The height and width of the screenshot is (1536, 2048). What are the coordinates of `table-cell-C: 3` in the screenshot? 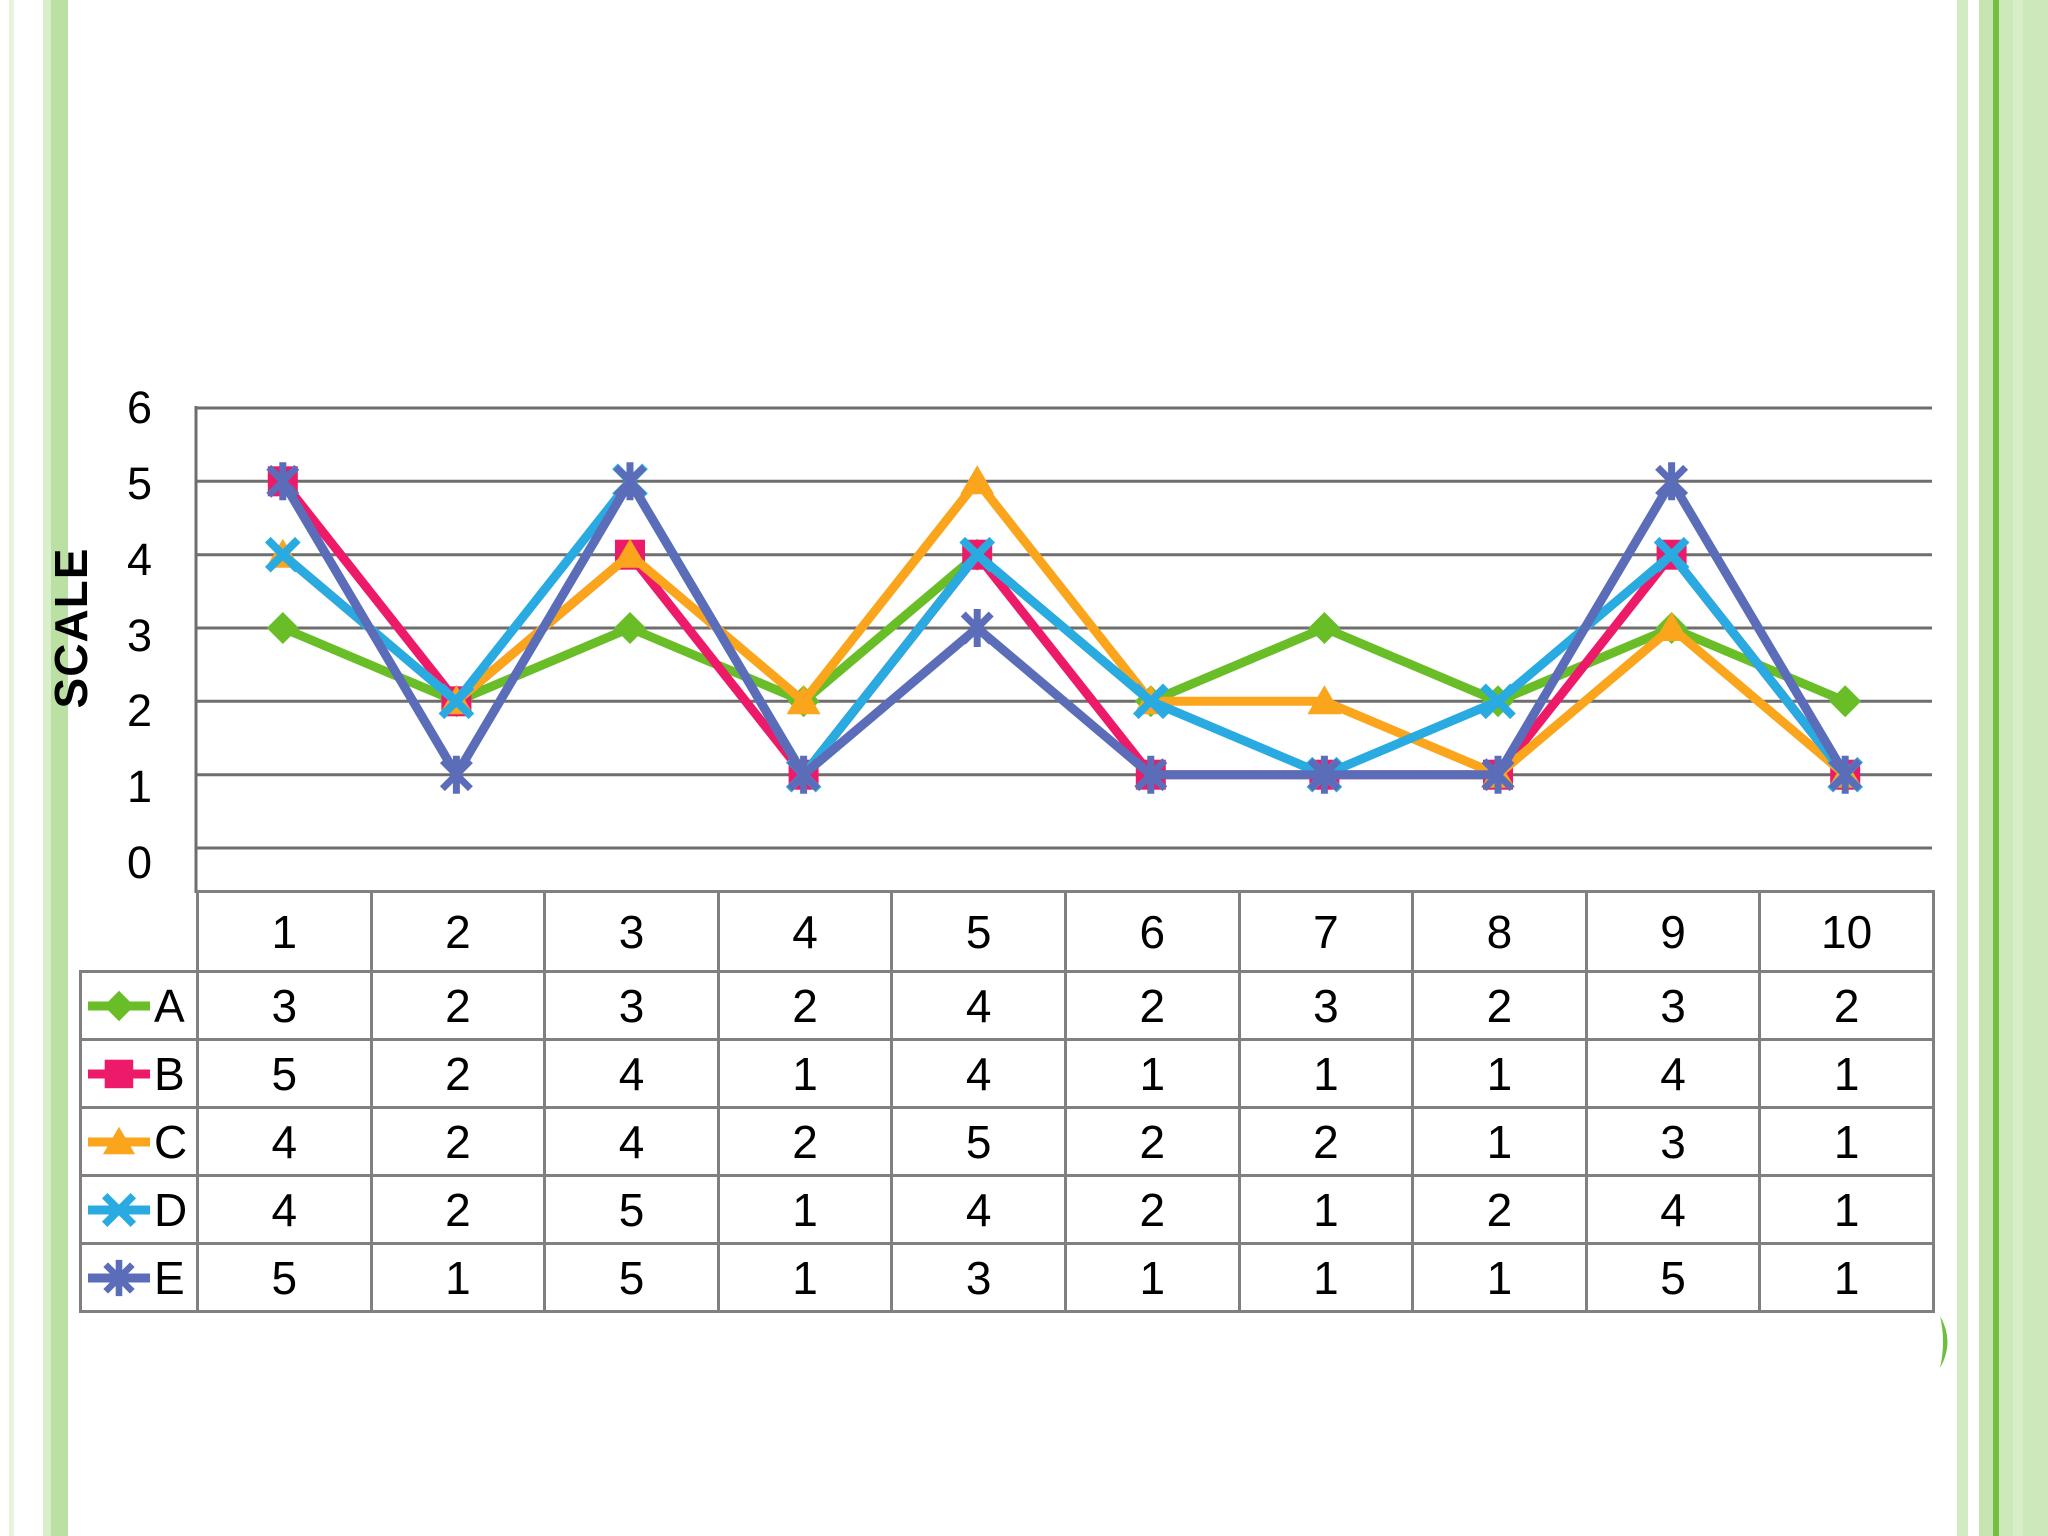 It's located at (1673, 1141).